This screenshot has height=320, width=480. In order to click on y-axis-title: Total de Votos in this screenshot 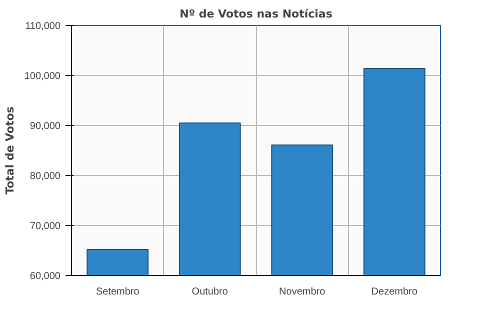, I will do `click(9, 150)`.